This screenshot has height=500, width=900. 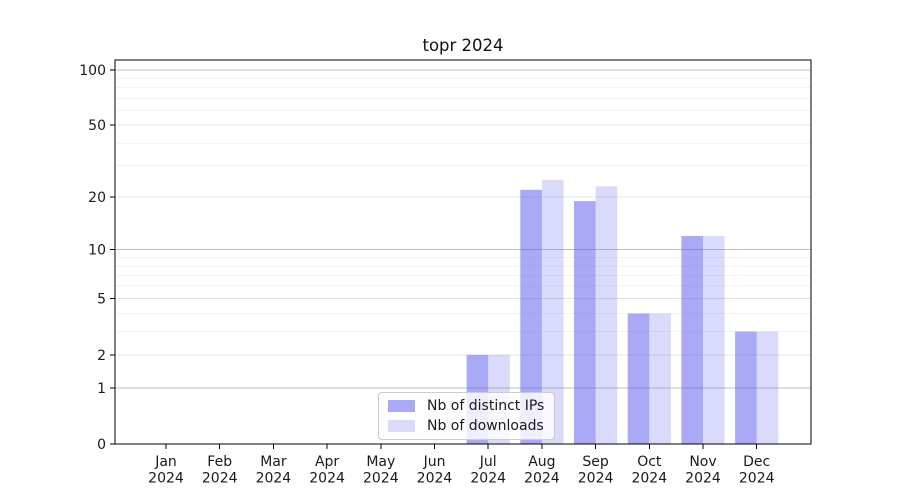 I want to click on legend-label-distinct-ips: Nb of distinct IPs, so click(x=486, y=406).